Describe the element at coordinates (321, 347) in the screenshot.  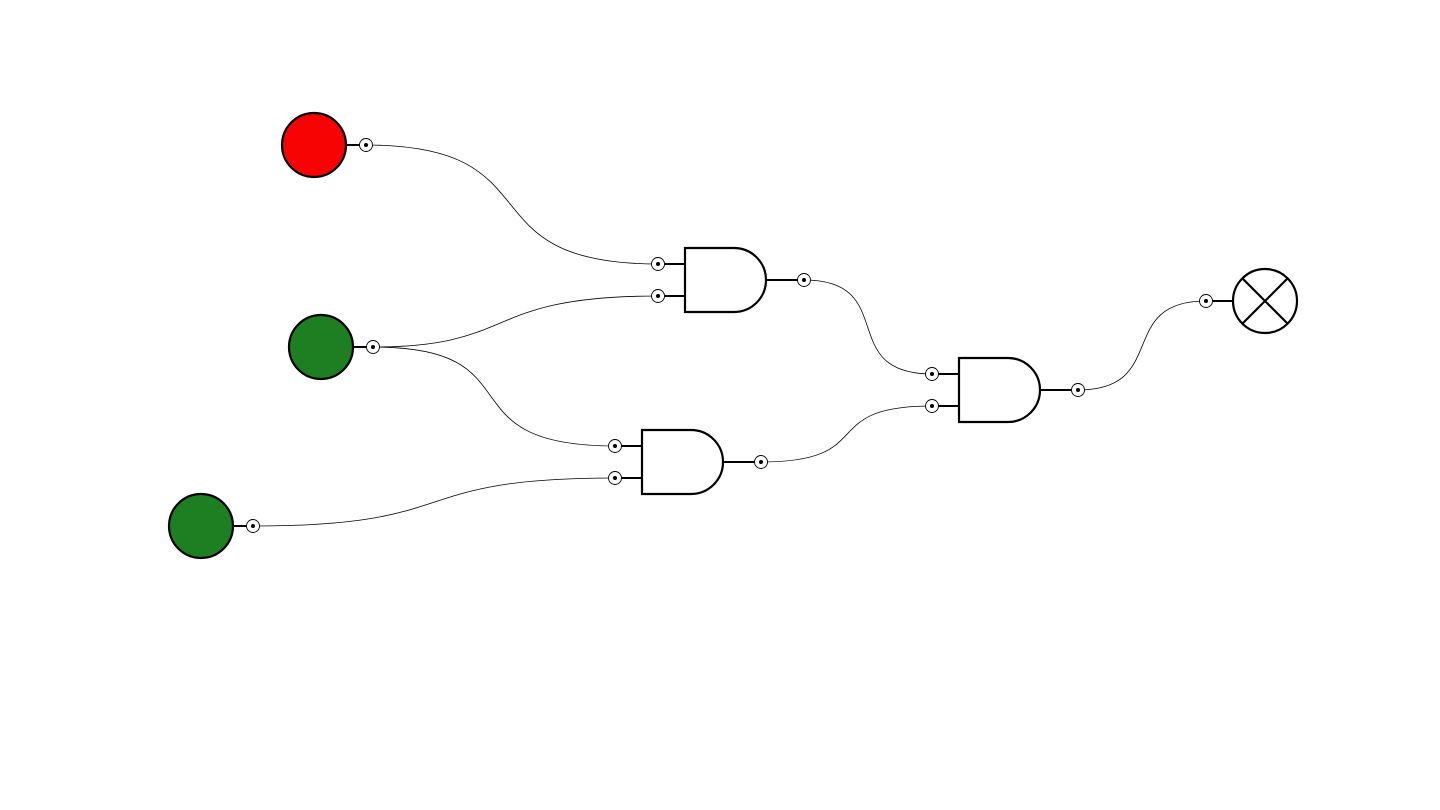
I see `input-switch-2-indicator` at that location.